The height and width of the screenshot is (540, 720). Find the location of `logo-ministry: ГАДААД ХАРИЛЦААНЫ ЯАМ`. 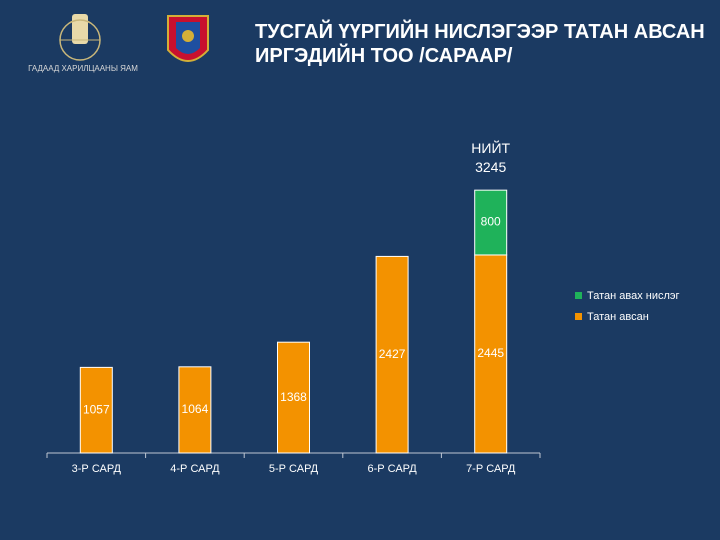

logo-ministry: ГАДААД ХАРИЛЦААНЫ ЯАМ is located at coordinates (83, 43).